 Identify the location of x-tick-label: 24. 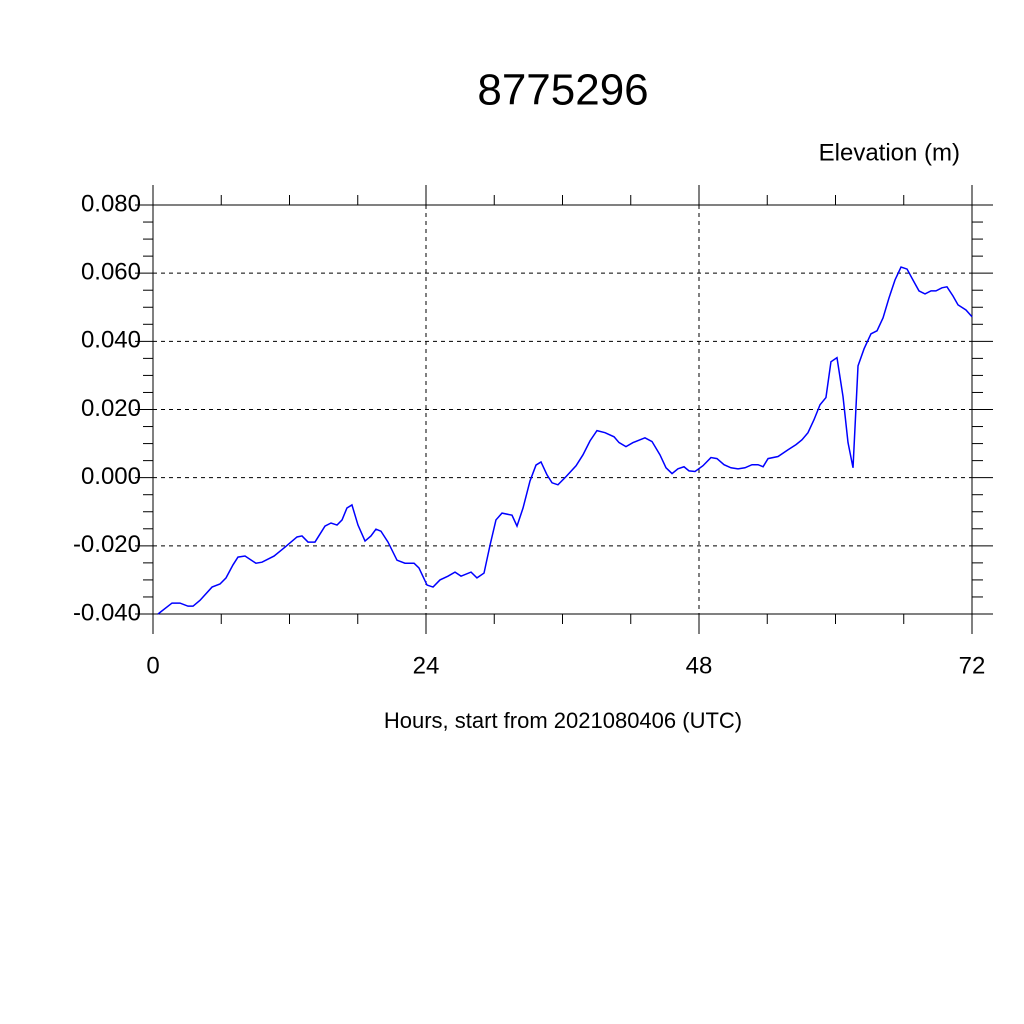
(426, 665).